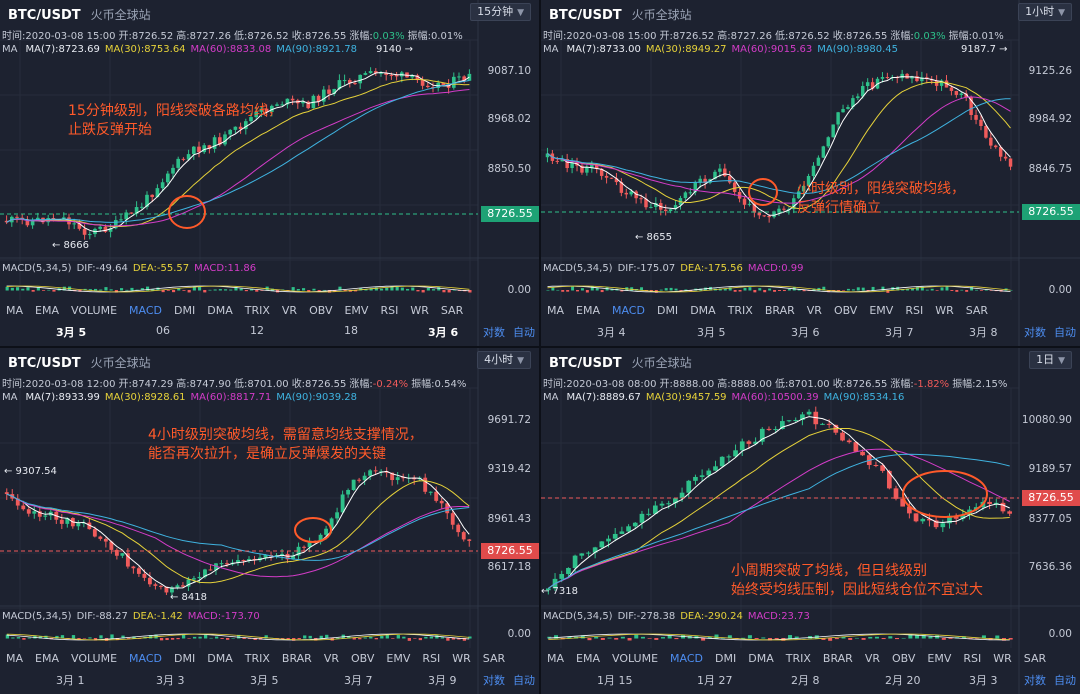  Describe the element at coordinates (615, 680) in the screenshot. I see `x-axis-label: 1月 15` at that location.